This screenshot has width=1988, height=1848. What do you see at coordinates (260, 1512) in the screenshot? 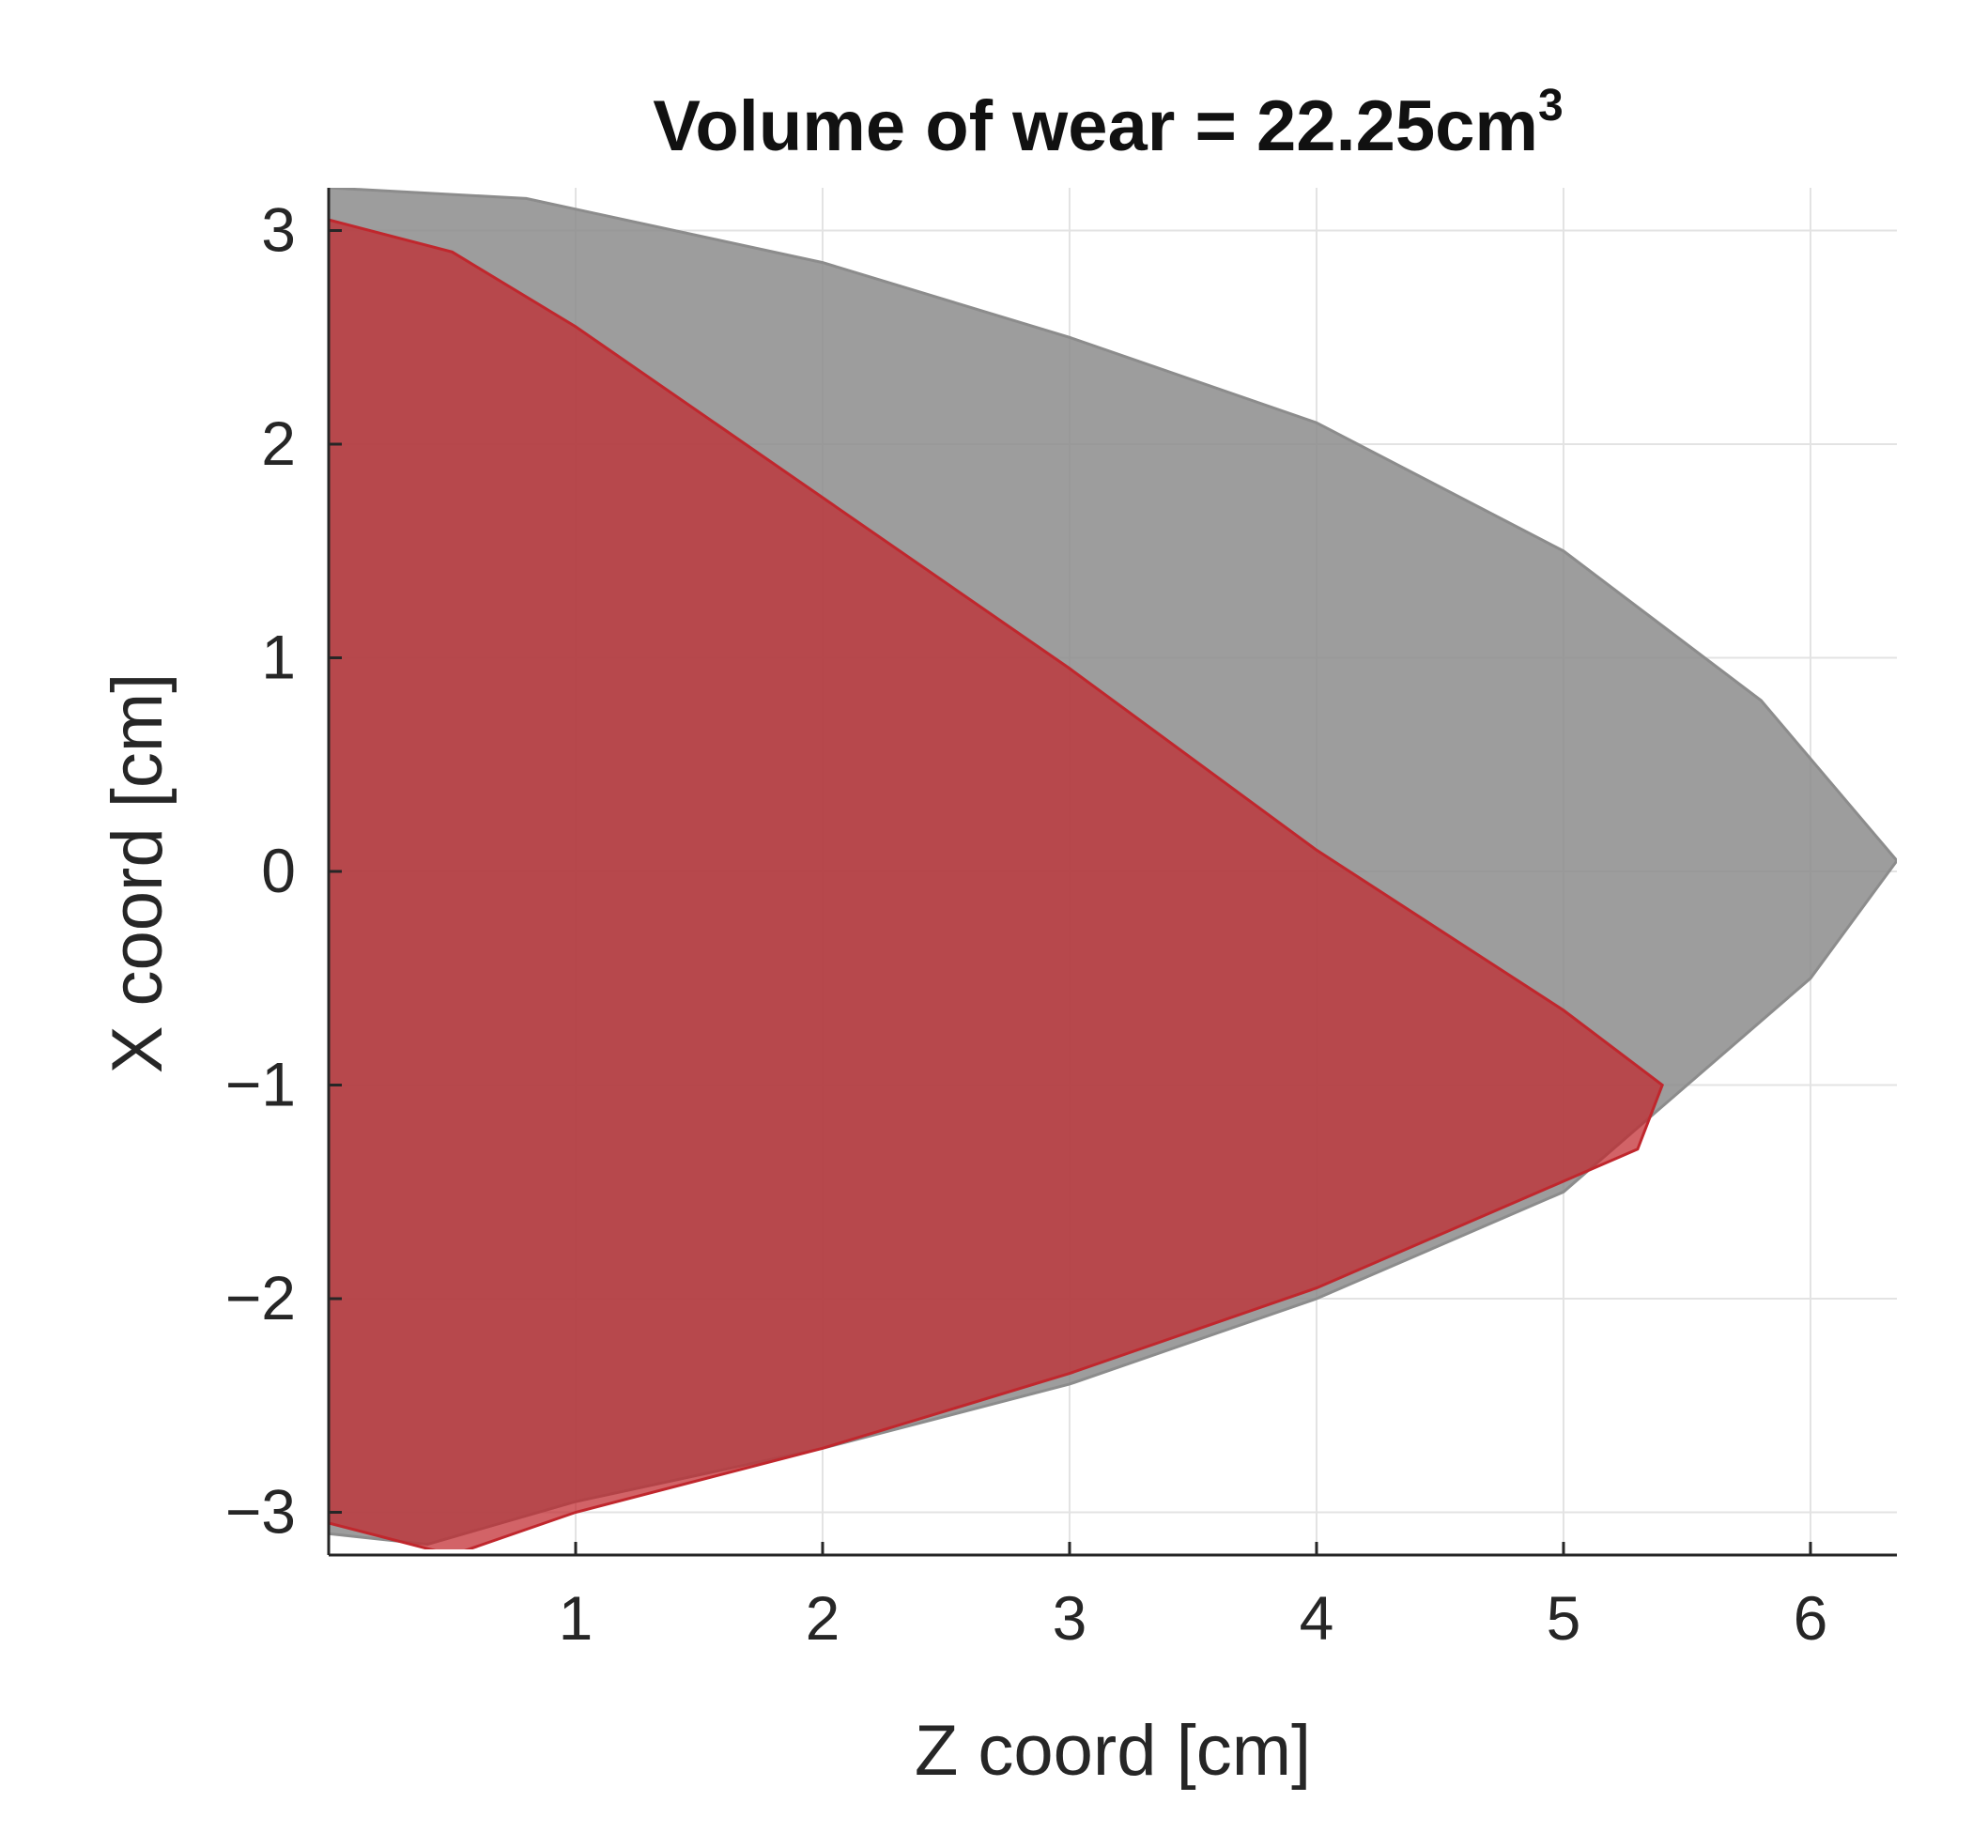
I see `y-tick-label: −3` at bounding box center [260, 1512].